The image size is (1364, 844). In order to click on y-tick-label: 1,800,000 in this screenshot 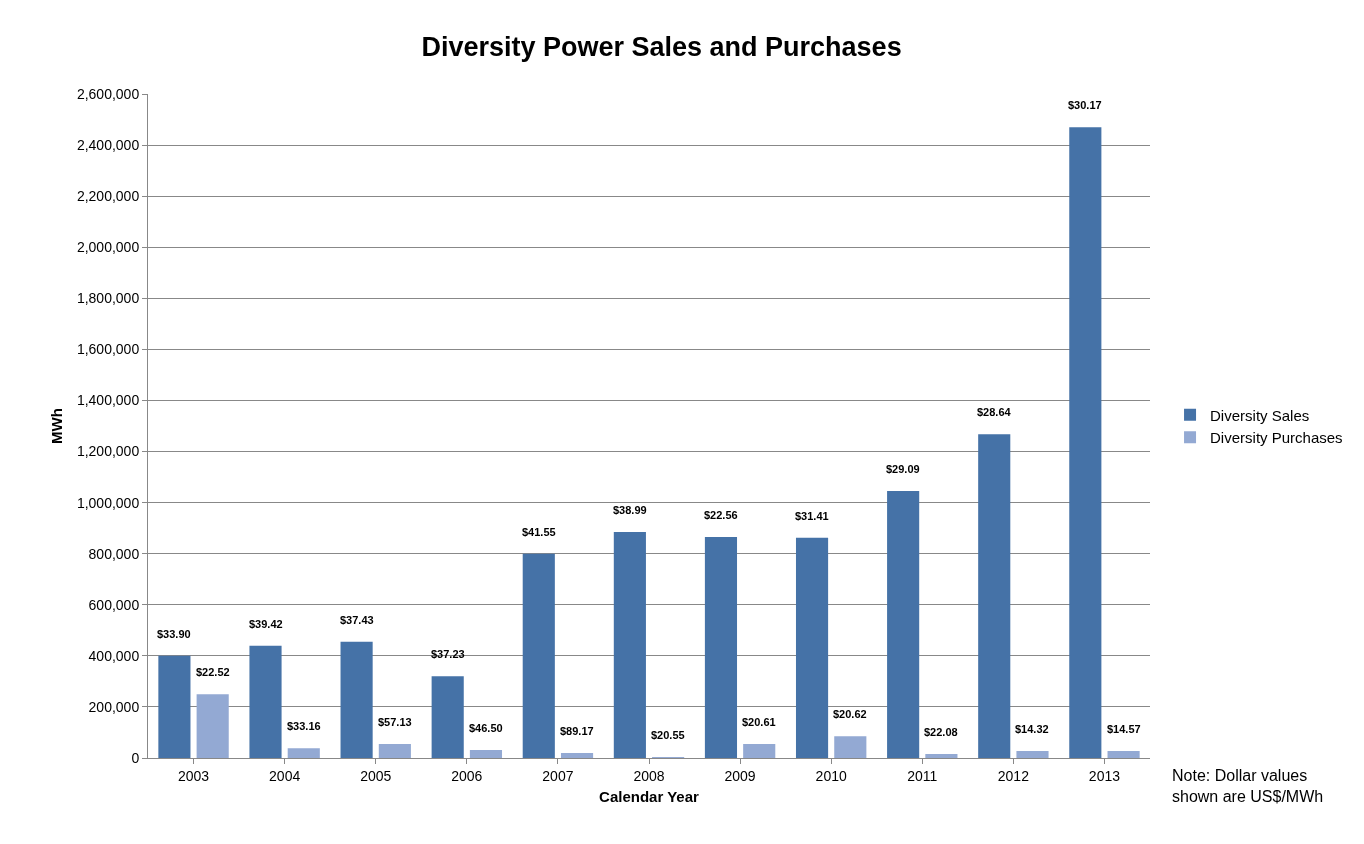, I will do `click(108, 298)`.